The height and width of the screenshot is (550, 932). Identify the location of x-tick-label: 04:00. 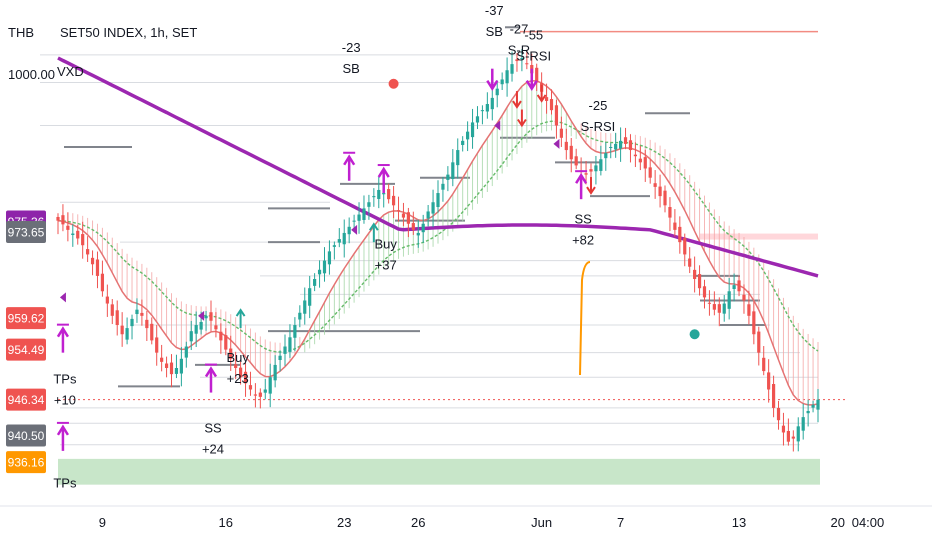
(868, 522).